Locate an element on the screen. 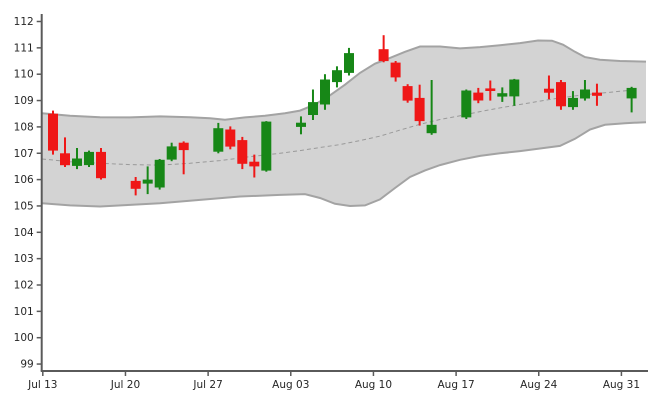  x-tick-label: Jul 13 is located at coordinates (42, 385).